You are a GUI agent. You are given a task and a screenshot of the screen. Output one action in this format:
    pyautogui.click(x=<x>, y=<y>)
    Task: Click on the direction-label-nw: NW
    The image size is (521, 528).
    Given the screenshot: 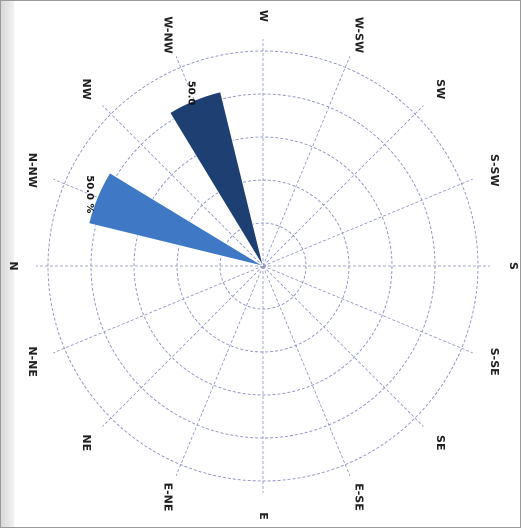 What is the action you would take?
    pyautogui.click(x=86, y=89)
    